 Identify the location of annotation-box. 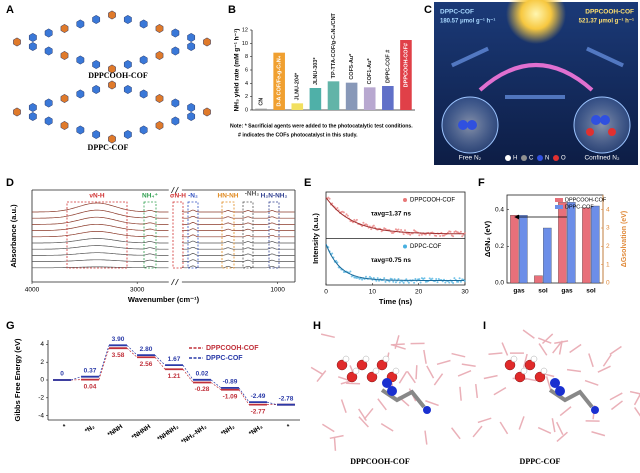
(150, 235).